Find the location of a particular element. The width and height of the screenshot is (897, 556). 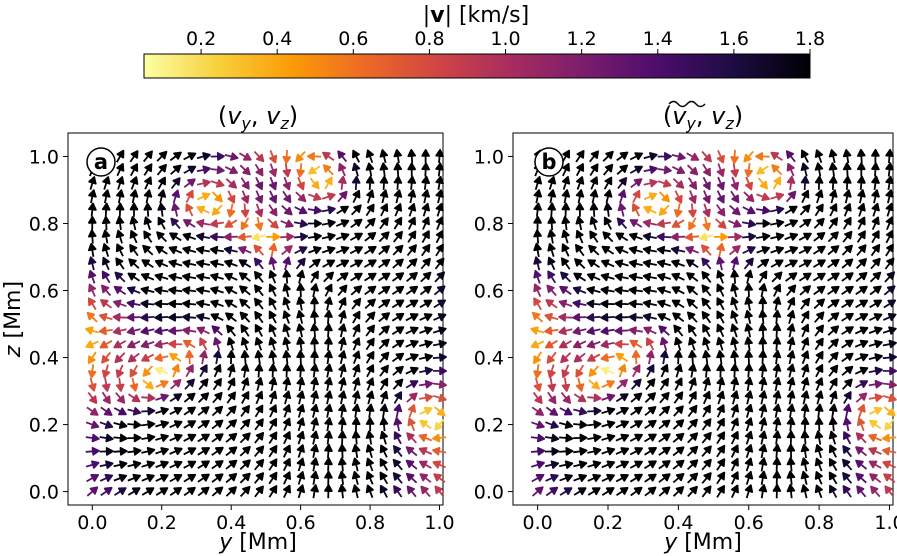

panel-a-badge: a is located at coordinates (101, 162).